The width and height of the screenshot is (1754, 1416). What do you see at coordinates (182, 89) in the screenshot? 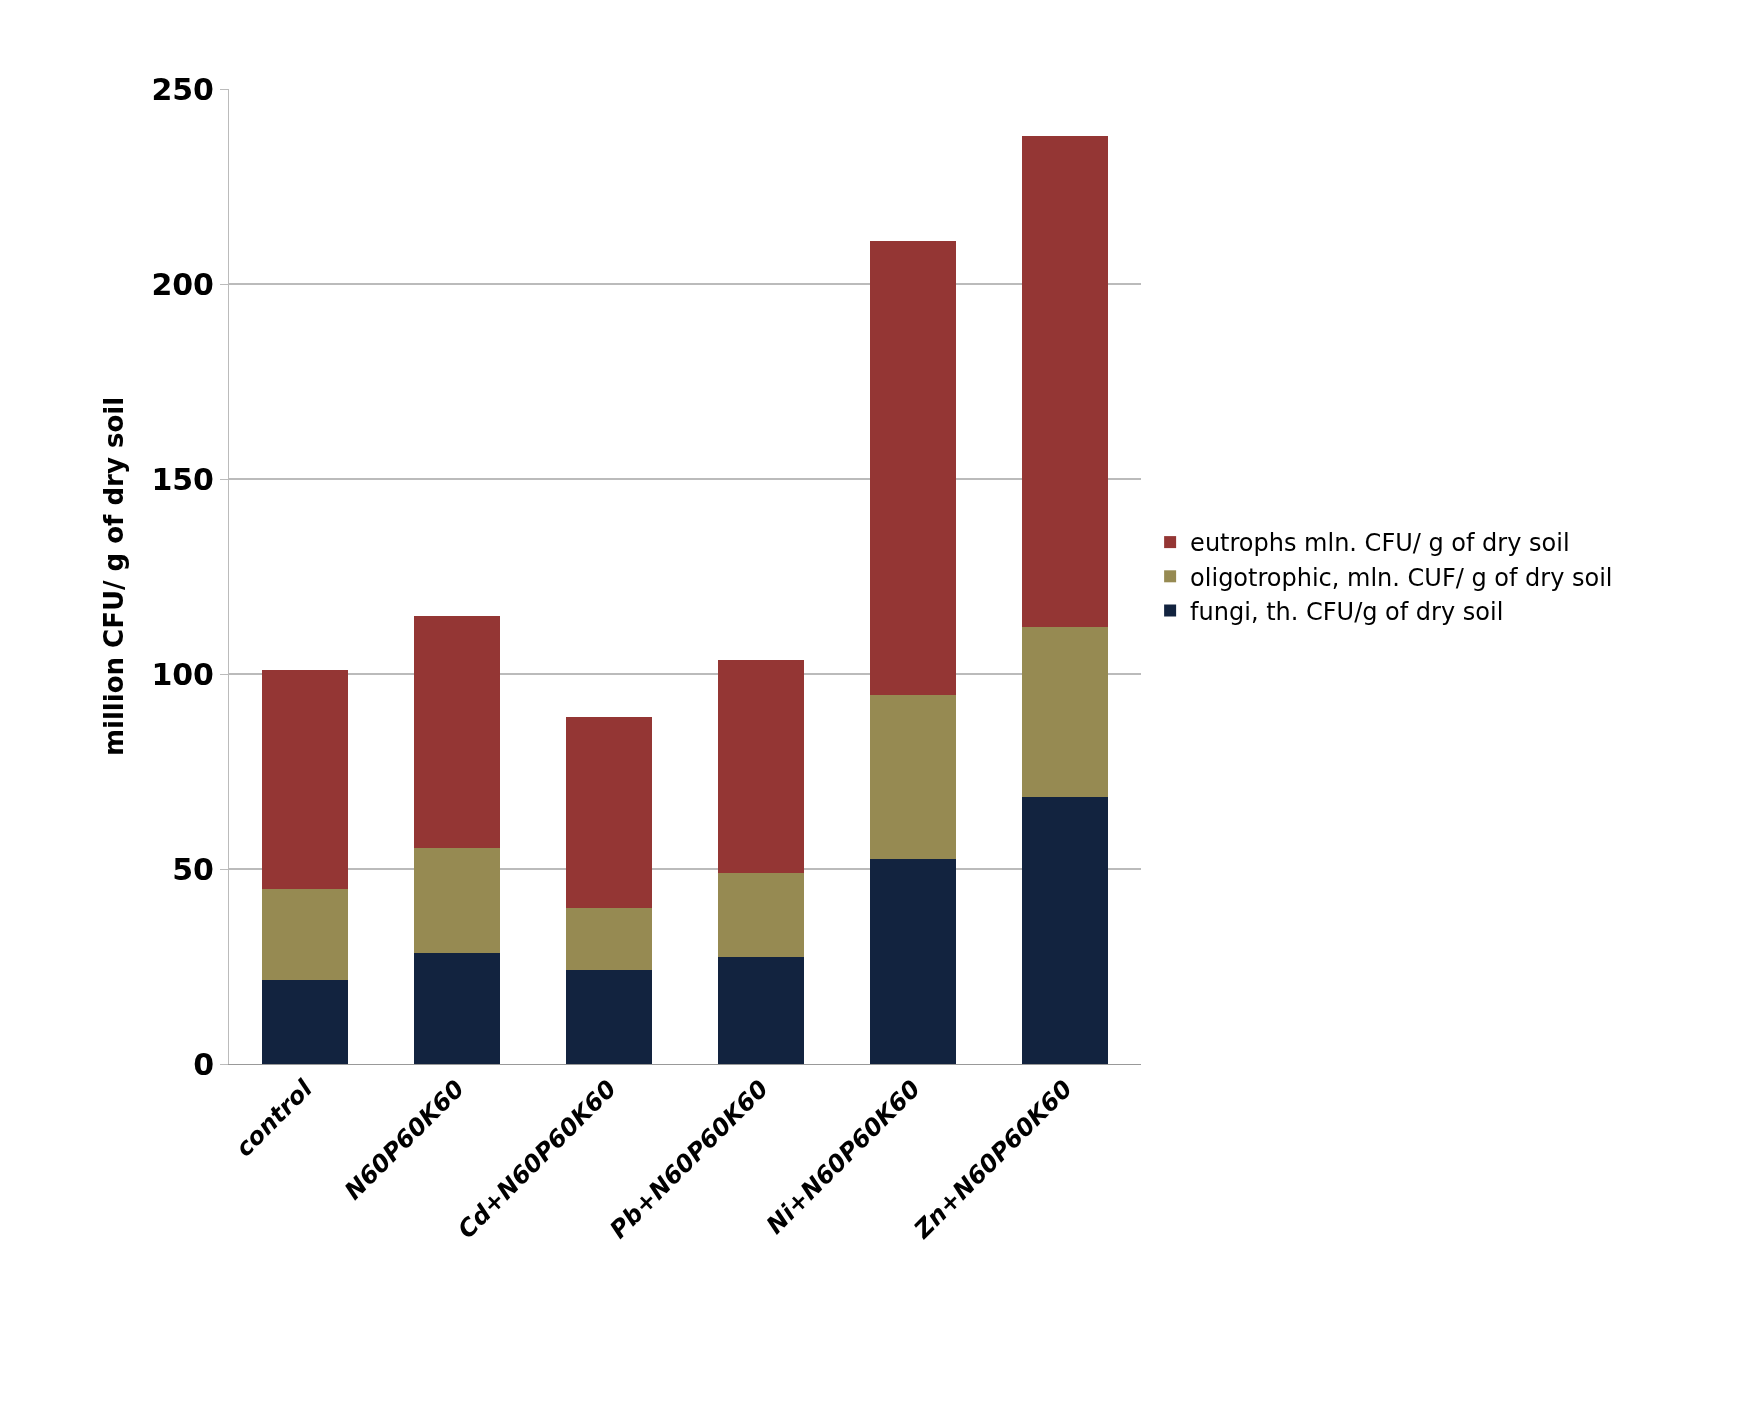
I see `y-tick-label: 250` at bounding box center [182, 89].